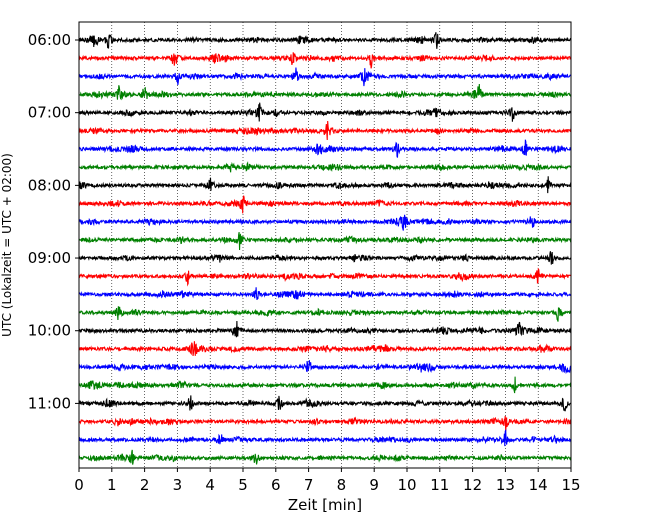  Describe the element at coordinates (505, 485) in the screenshot. I see `x-tick-label: 13` at that location.